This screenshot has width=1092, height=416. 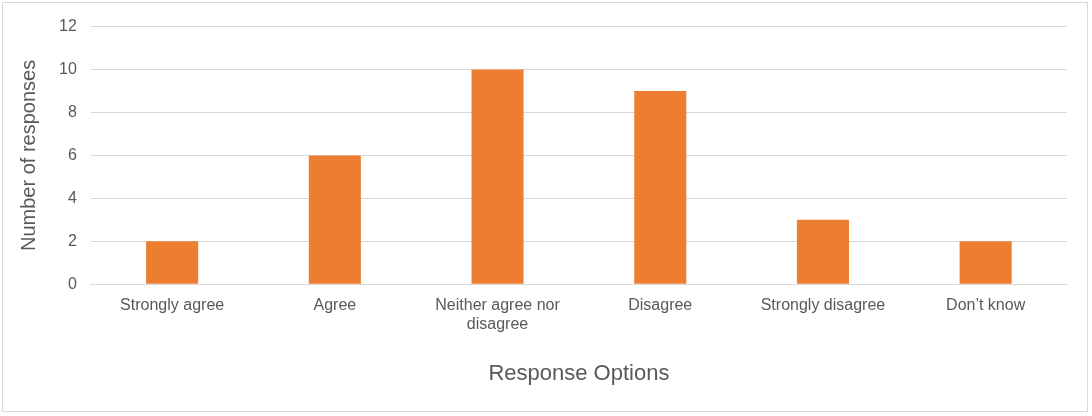 What do you see at coordinates (823, 305) in the screenshot?
I see `x-tick-label: Strongly disagree` at bounding box center [823, 305].